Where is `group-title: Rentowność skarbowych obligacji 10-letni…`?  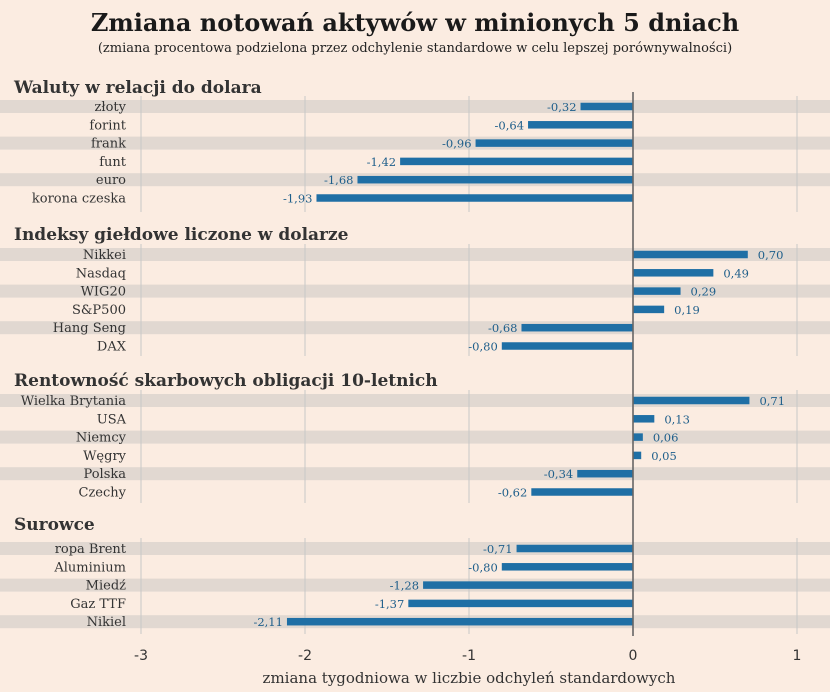 group-title: Rentowność skarbowych obligacji 10-letni… is located at coordinates (226, 381).